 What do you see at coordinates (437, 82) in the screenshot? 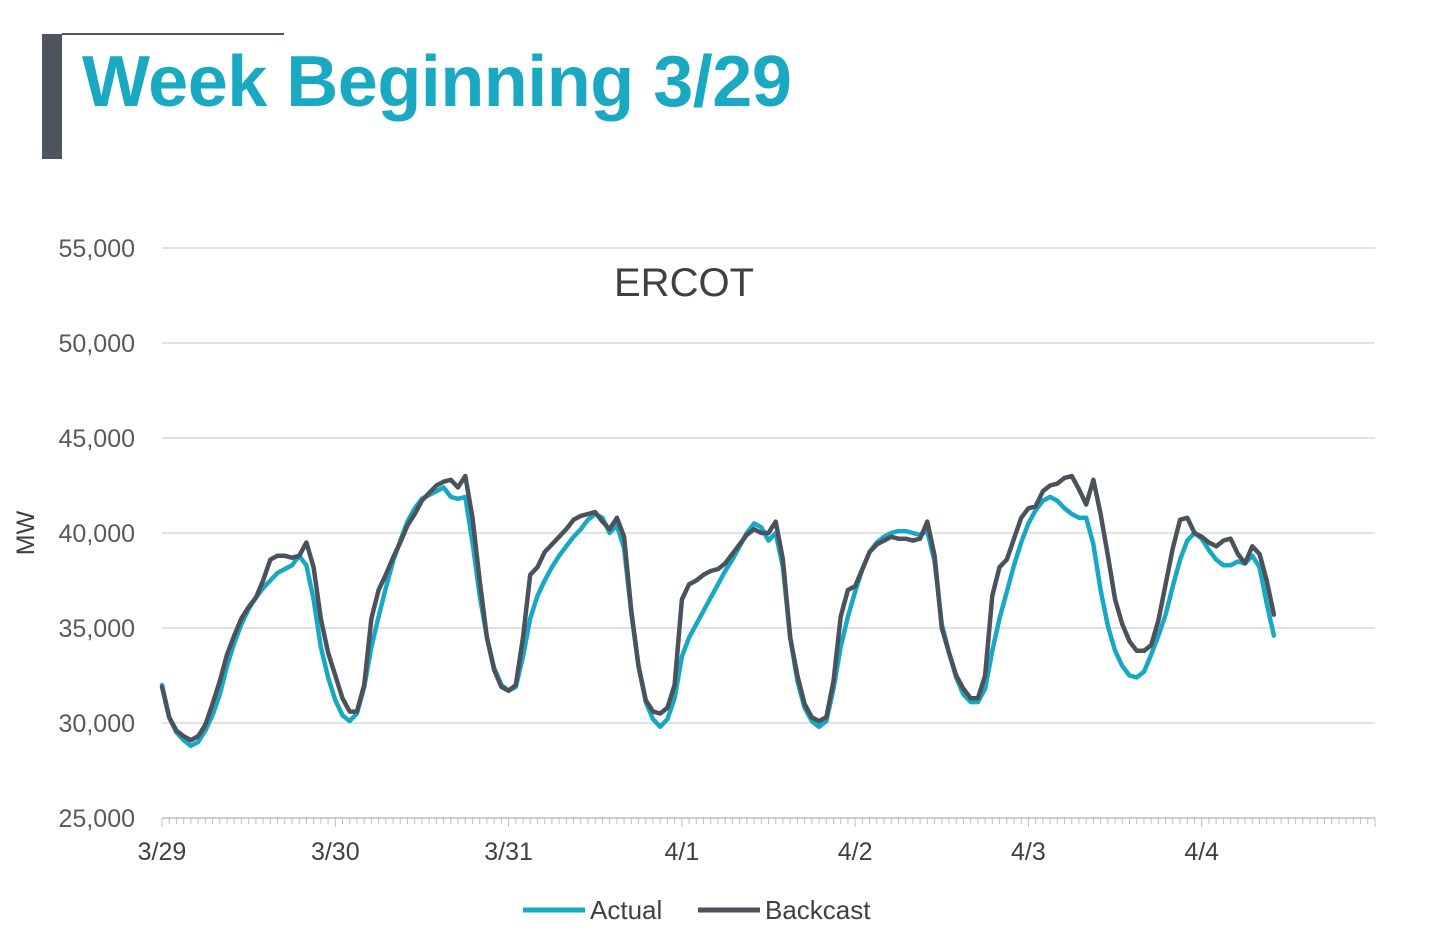
I see `page-title: Week Beginning 3/29` at bounding box center [437, 82].